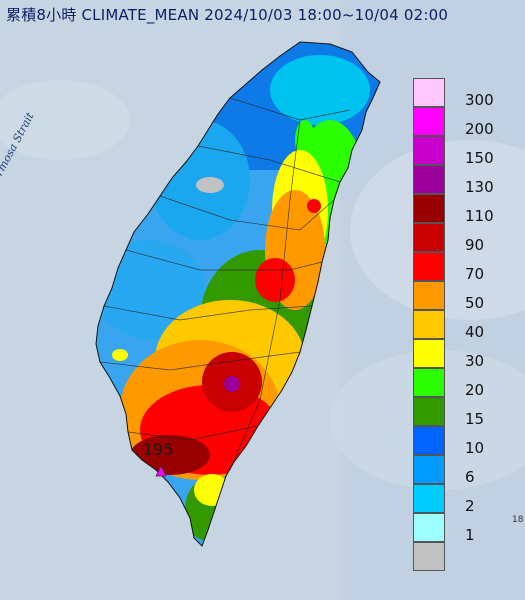 This screenshot has height=600, width=525. I want to click on legend-label: 150, so click(479, 158).